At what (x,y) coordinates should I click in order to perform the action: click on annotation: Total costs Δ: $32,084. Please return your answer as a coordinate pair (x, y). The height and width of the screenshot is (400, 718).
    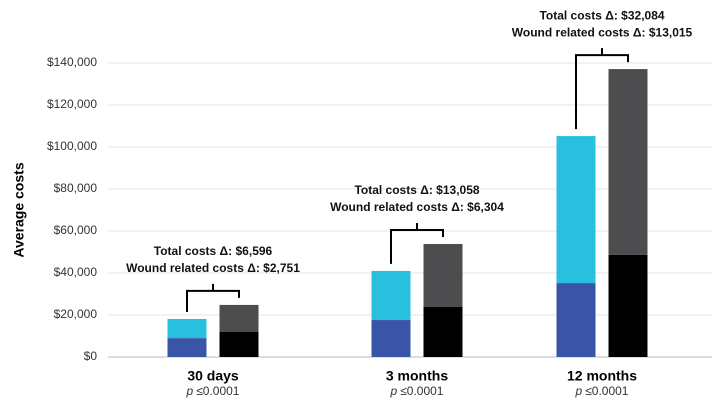
    Looking at the image, I should click on (601, 15).